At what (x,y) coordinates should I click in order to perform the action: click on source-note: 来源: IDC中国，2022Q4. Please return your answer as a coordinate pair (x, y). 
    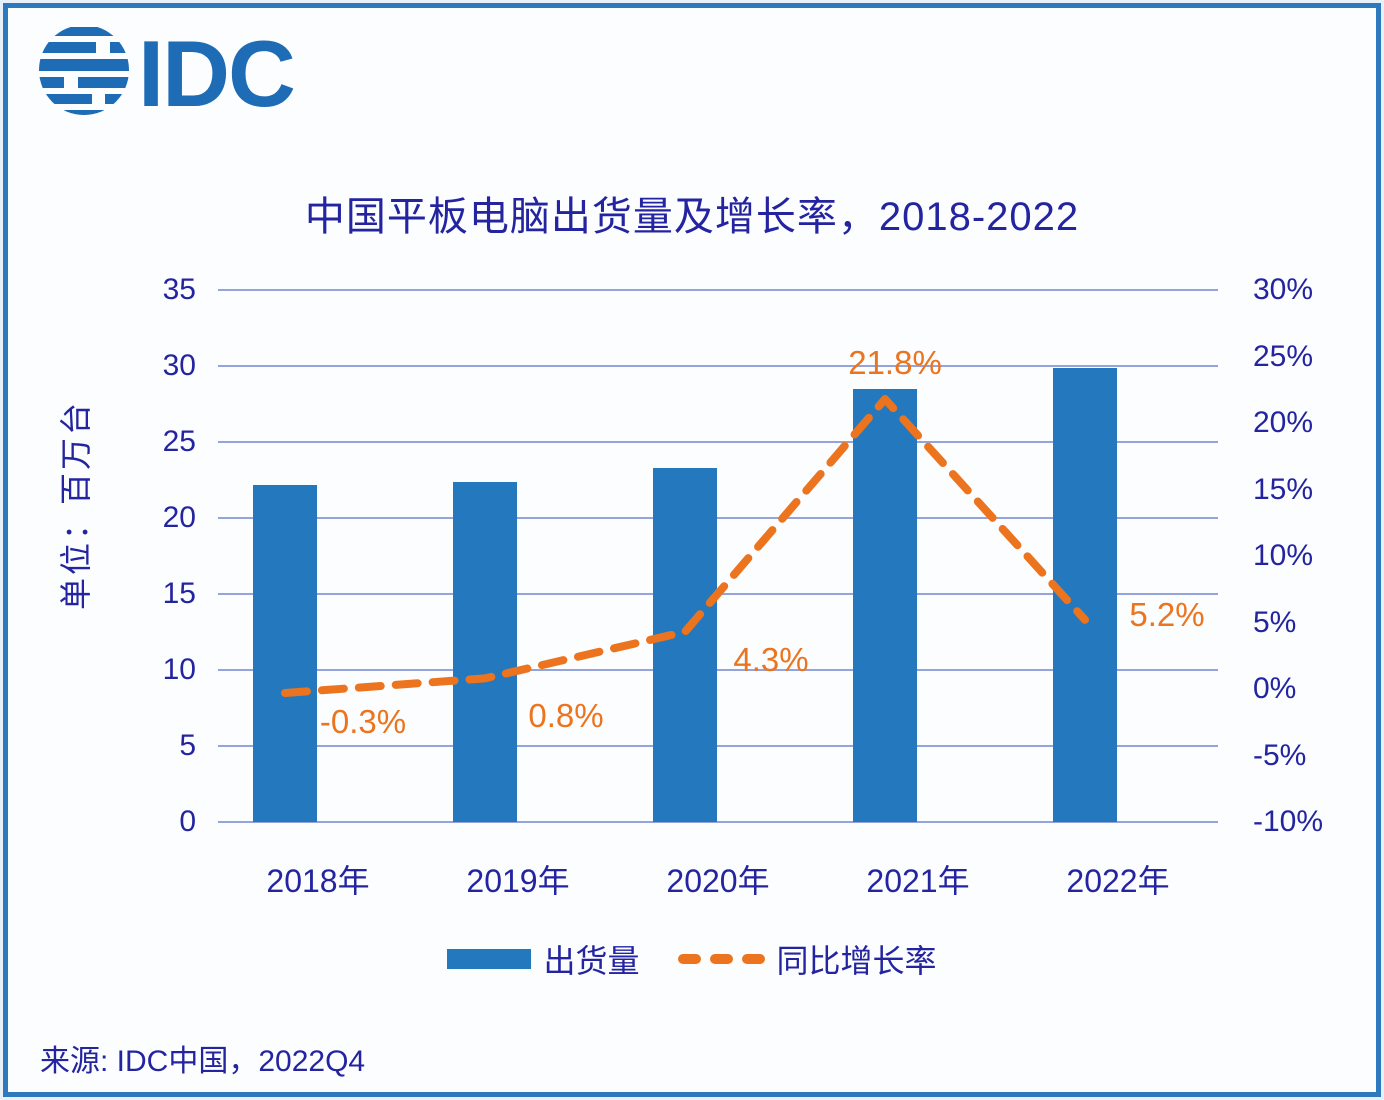
    Looking at the image, I should click on (203, 1061).